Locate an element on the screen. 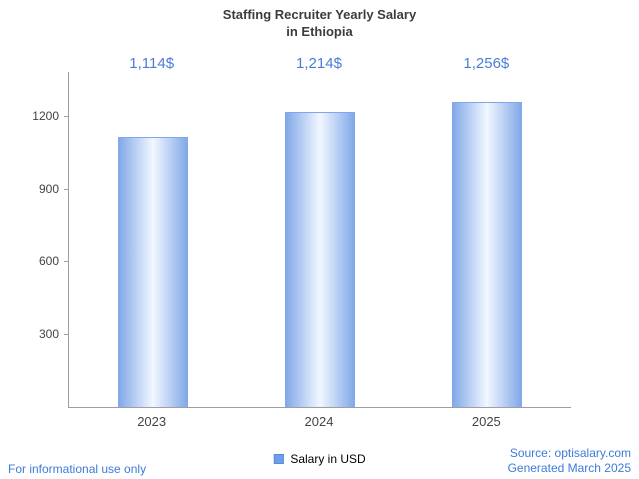 The width and height of the screenshot is (639, 479). chart-title-line2: in Ethiopia is located at coordinates (319, 31).